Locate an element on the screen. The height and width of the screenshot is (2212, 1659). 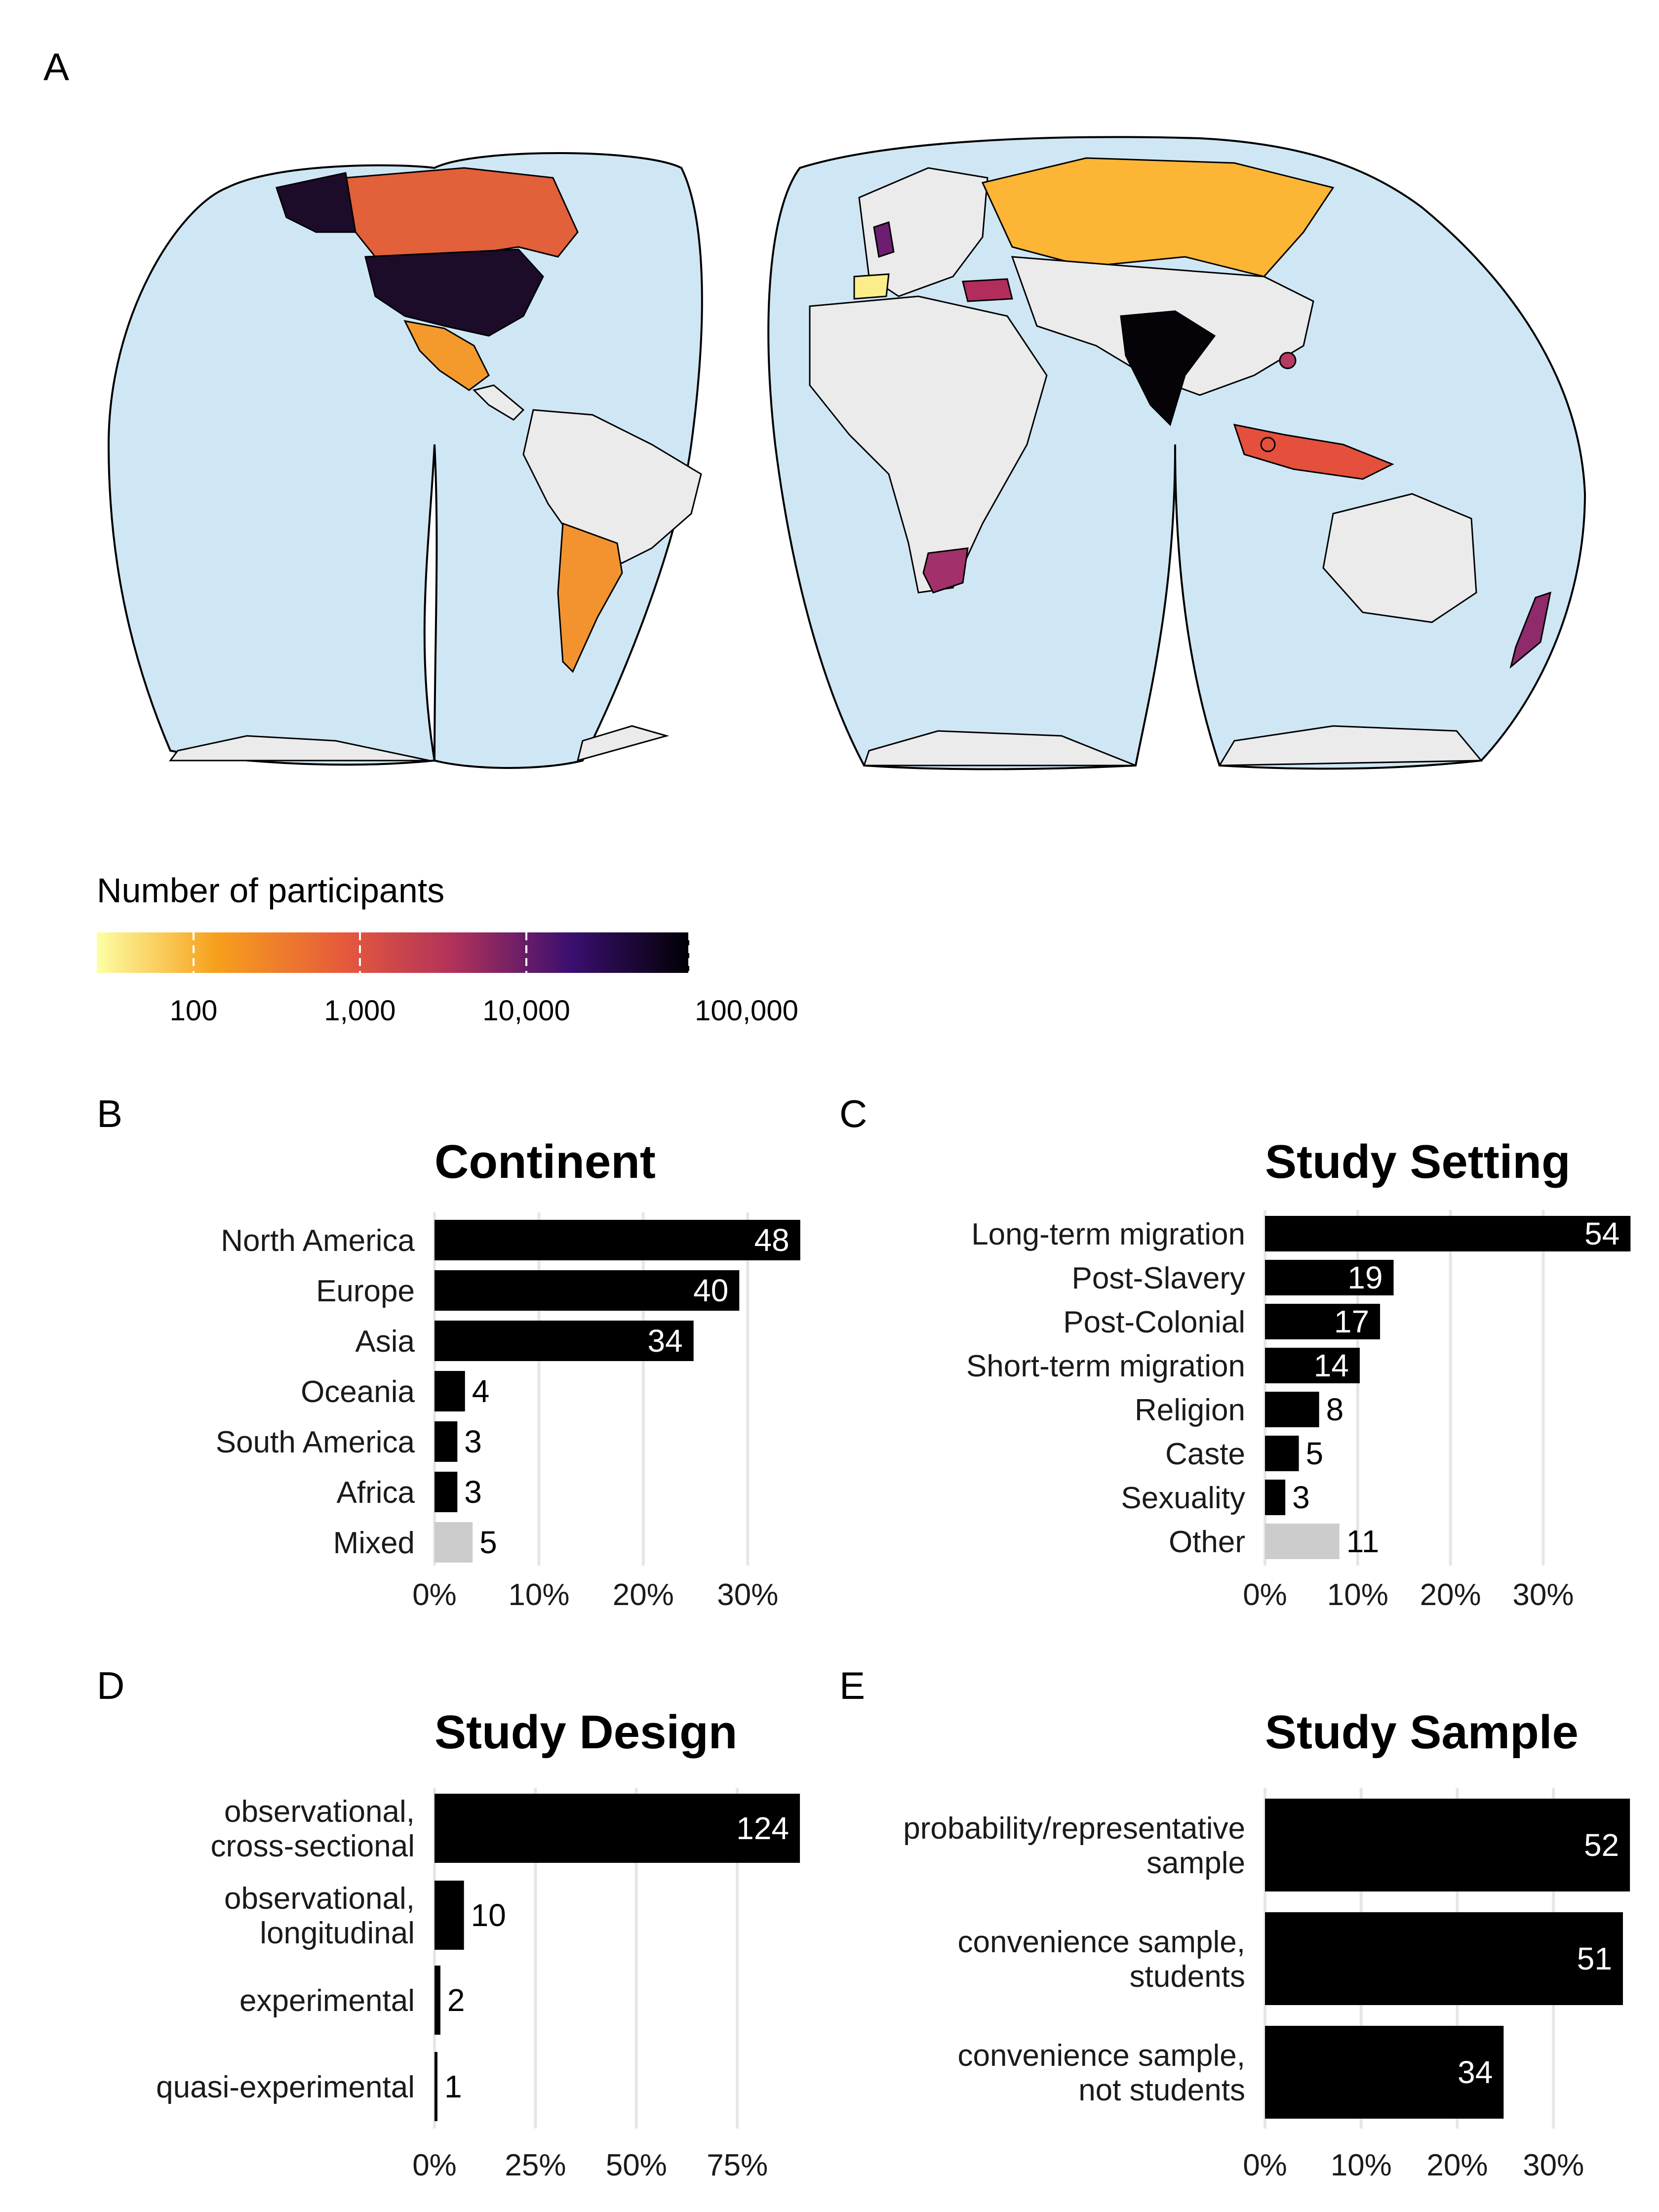
category-label: quasi-experimental is located at coordinates (286, 2087).